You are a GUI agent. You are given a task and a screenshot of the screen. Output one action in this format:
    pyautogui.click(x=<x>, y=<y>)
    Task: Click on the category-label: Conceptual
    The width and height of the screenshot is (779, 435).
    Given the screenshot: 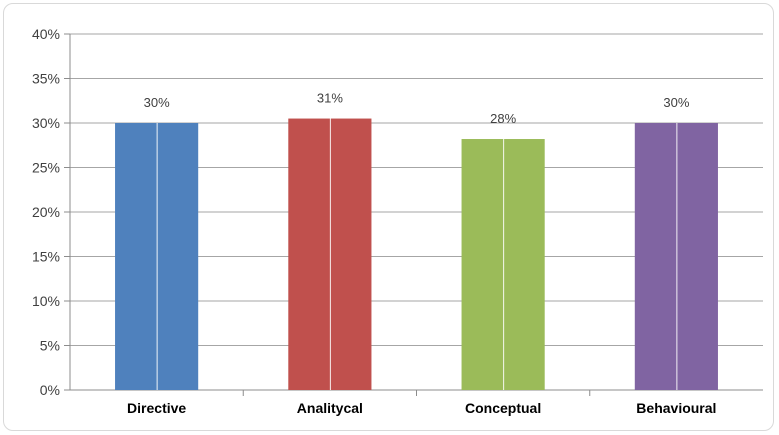 What is the action you would take?
    pyautogui.click(x=503, y=408)
    